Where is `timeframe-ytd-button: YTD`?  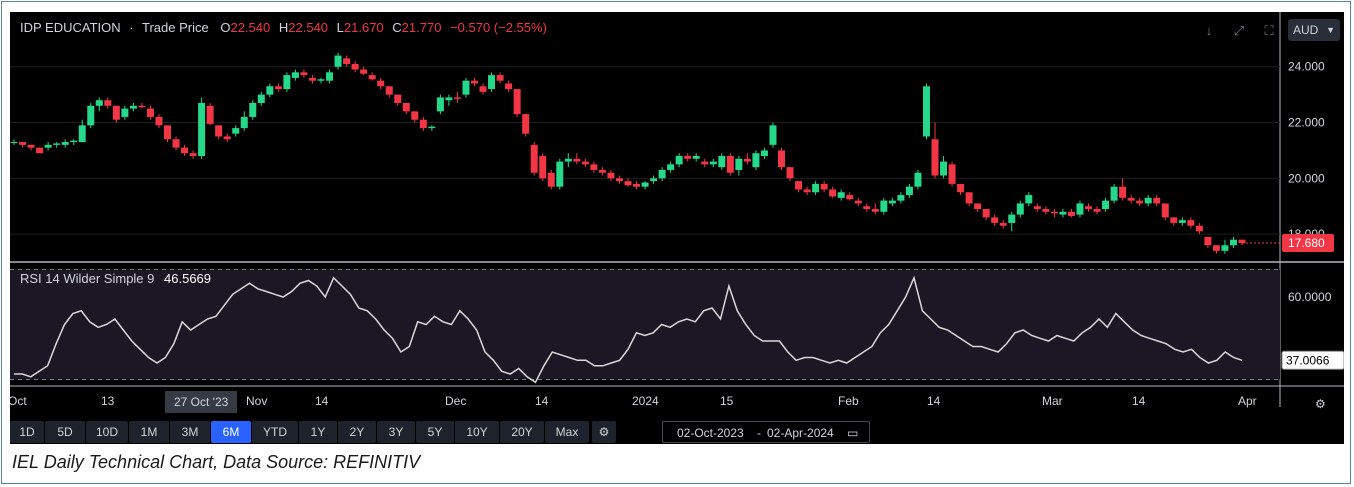
timeframe-ytd-button: YTD is located at coordinates (275, 432).